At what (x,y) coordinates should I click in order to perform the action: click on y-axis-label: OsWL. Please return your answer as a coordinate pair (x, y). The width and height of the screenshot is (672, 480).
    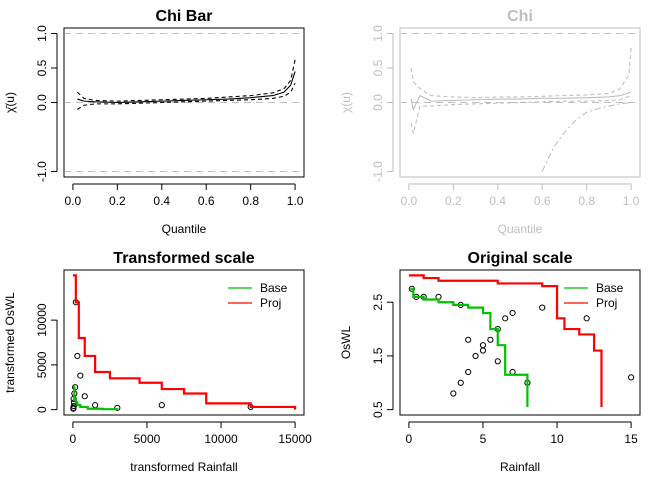
    Looking at the image, I should click on (346, 343).